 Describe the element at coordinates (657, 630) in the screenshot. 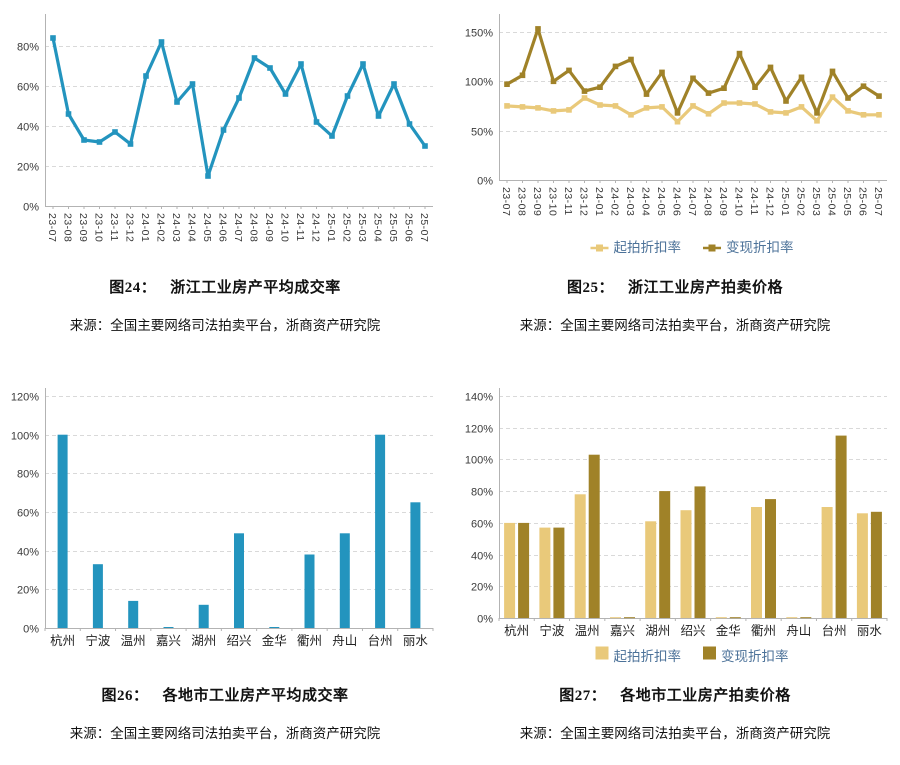

I see `svg-text: 湖州` at that location.